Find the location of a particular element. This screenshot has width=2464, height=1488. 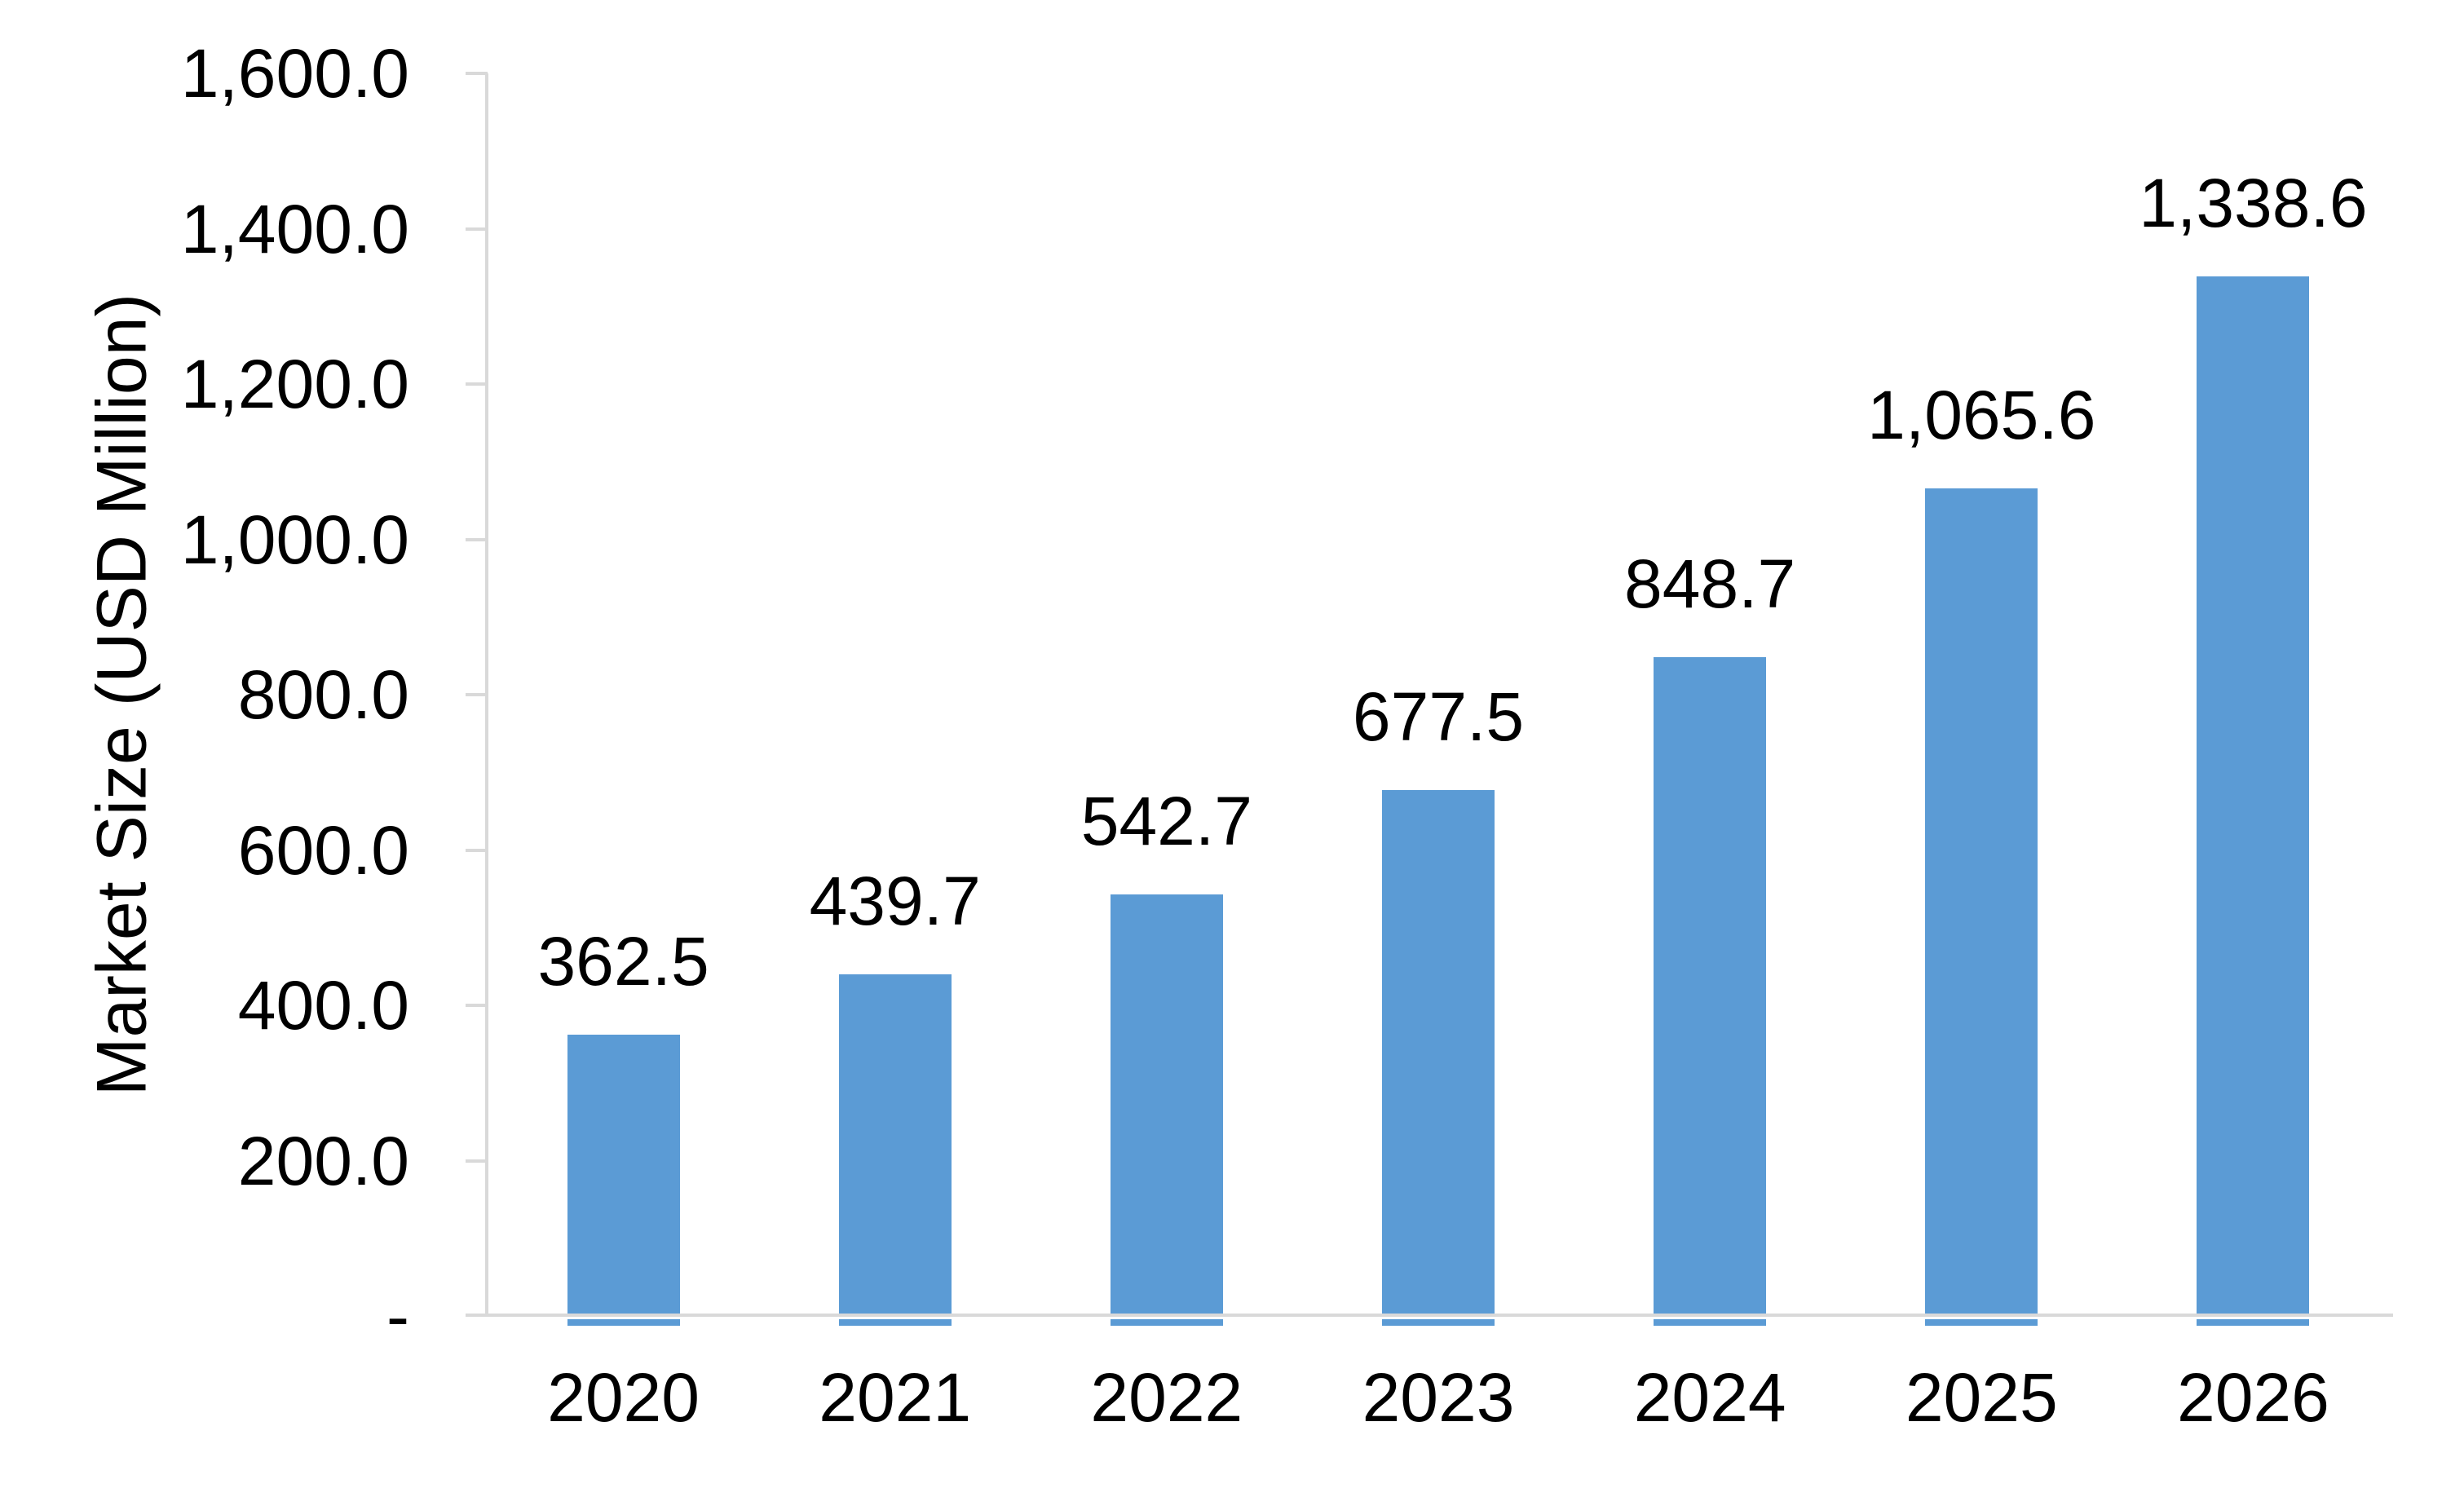

y-tick-label-1400: 1,400.0 is located at coordinates (294, 228).